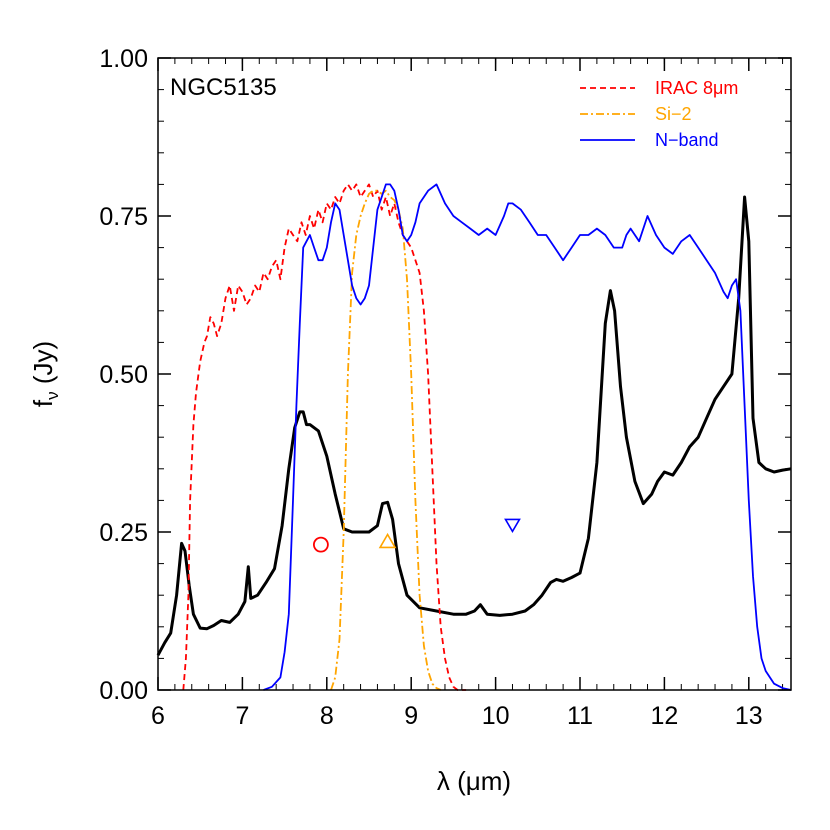 The width and height of the screenshot is (830, 830). Describe the element at coordinates (387, 540) in the screenshot. I see `si2-photometry-point` at that location.